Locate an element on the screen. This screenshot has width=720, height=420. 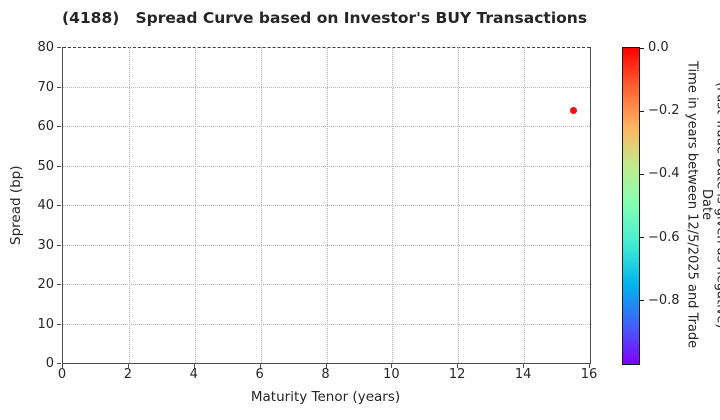
colorbar-tick-label: −0.2 is located at coordinates (664, 111).